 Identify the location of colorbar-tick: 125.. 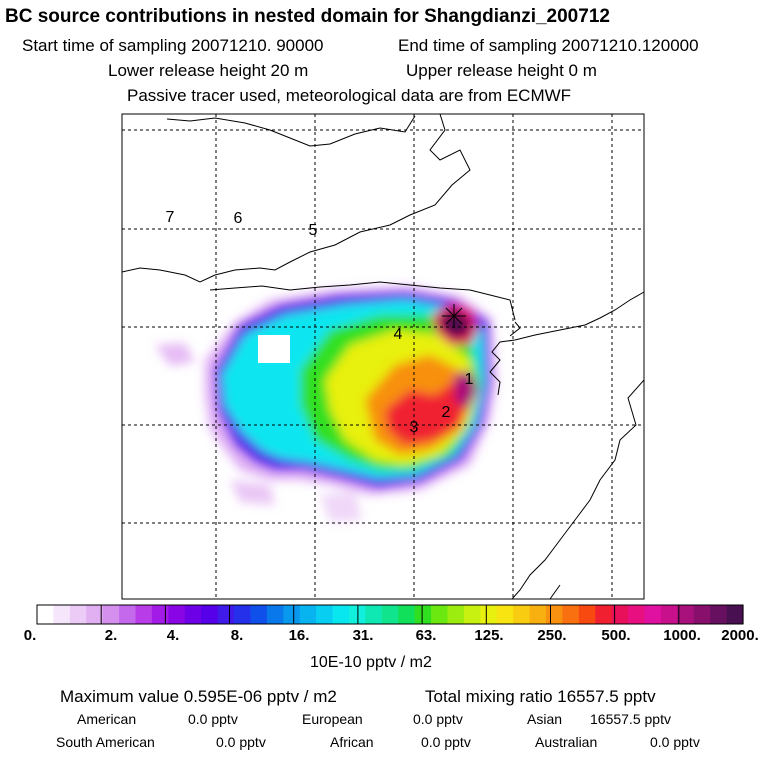
(489, 635).